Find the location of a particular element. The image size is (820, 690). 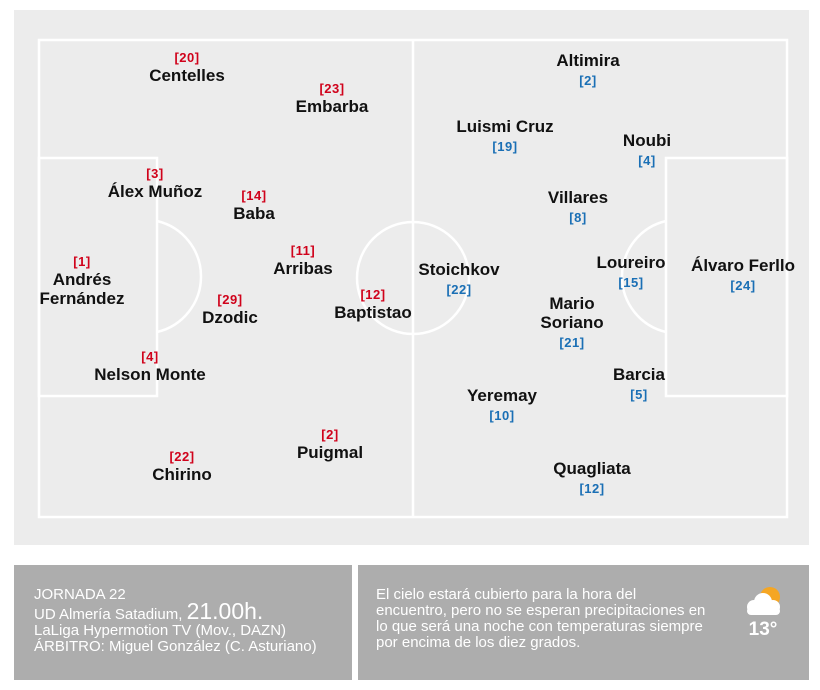

player-number: [15] is located at coordinates (631, 282).